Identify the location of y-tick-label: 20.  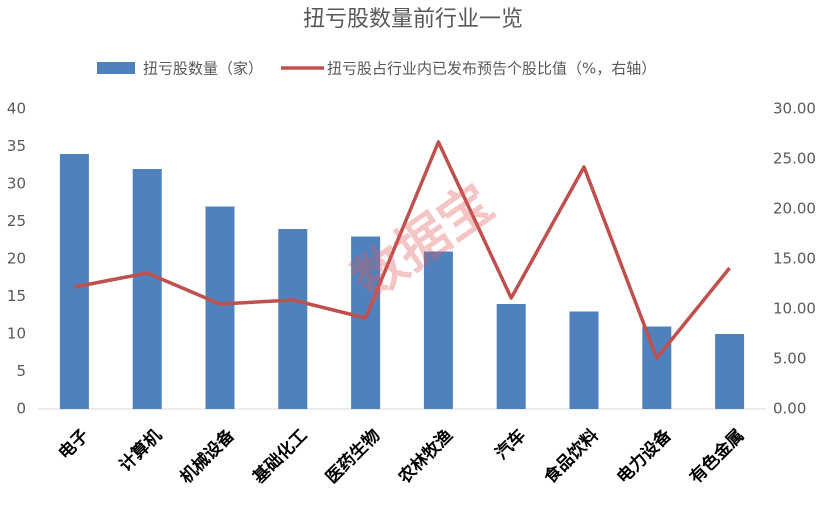
(16, 259).